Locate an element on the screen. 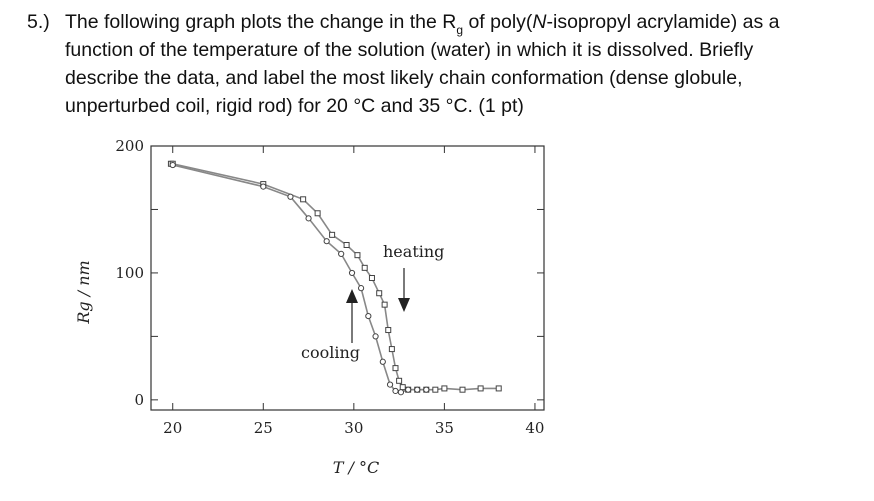 This screenshot has width=874, height=501. y-tick-labels: 0 100 200 is located at coordinates (129, 273).